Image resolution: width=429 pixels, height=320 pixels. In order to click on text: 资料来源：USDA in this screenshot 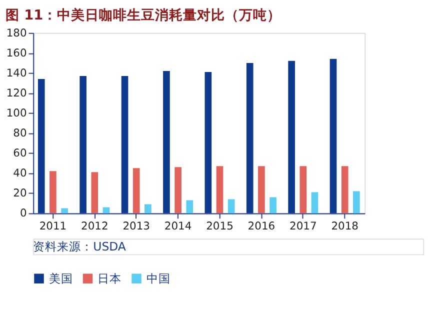, I will do `click(79, 246)`.